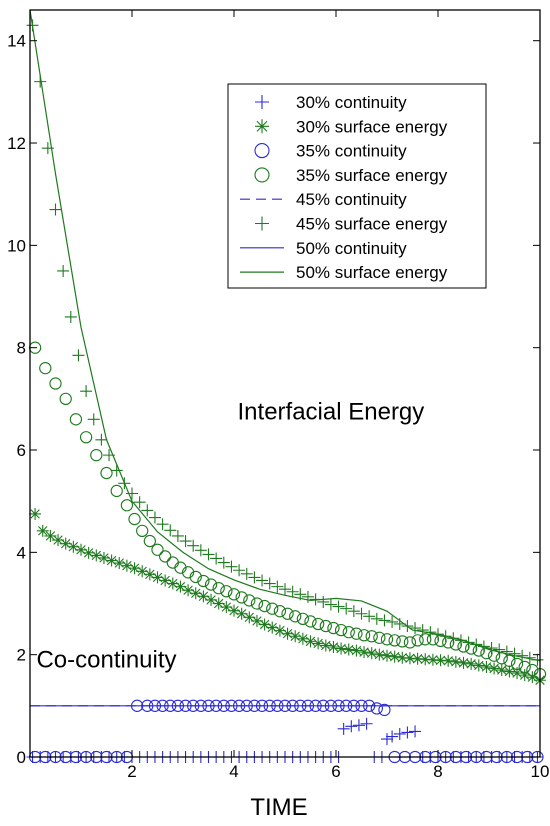 The width and height of the screenshot is (550, 826). Describe the element at coordinates (330, 151) in the screenshot. I see `legend-item: 35% continuity` at that location.